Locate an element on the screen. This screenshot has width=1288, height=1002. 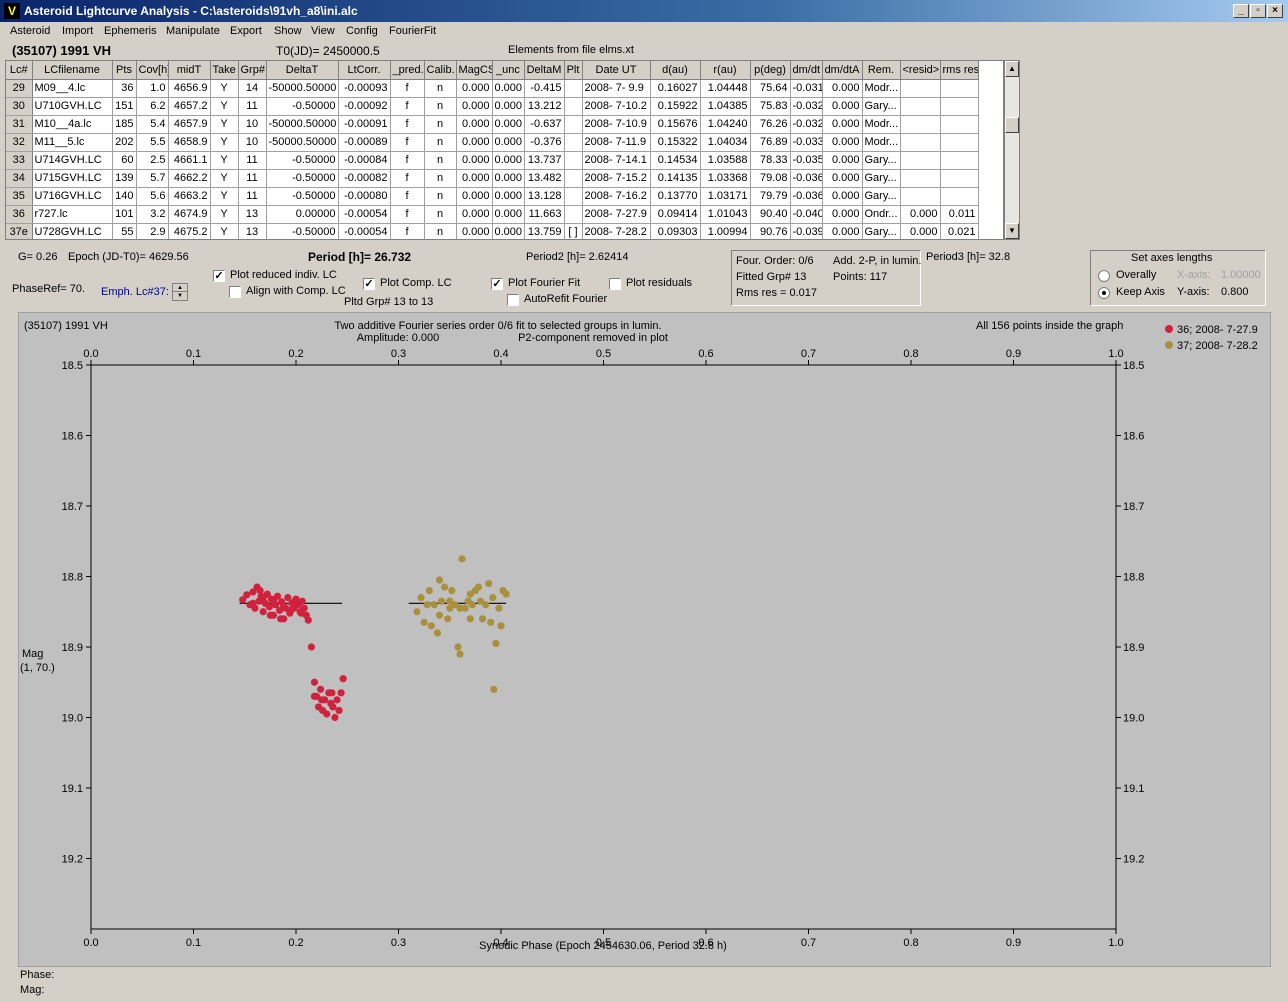
menu-view: View is located at coordinates (323, 31).